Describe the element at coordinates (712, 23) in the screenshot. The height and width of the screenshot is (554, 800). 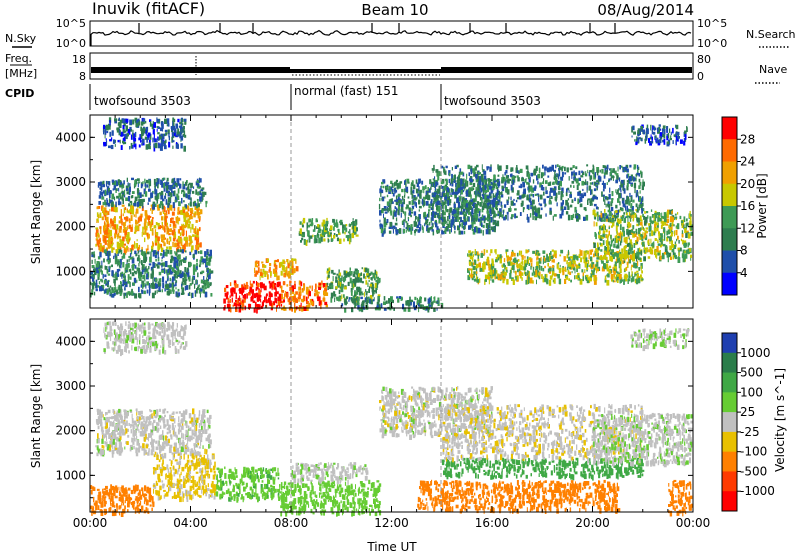
I see `noise-right-tick-top: 10^5` at that location.